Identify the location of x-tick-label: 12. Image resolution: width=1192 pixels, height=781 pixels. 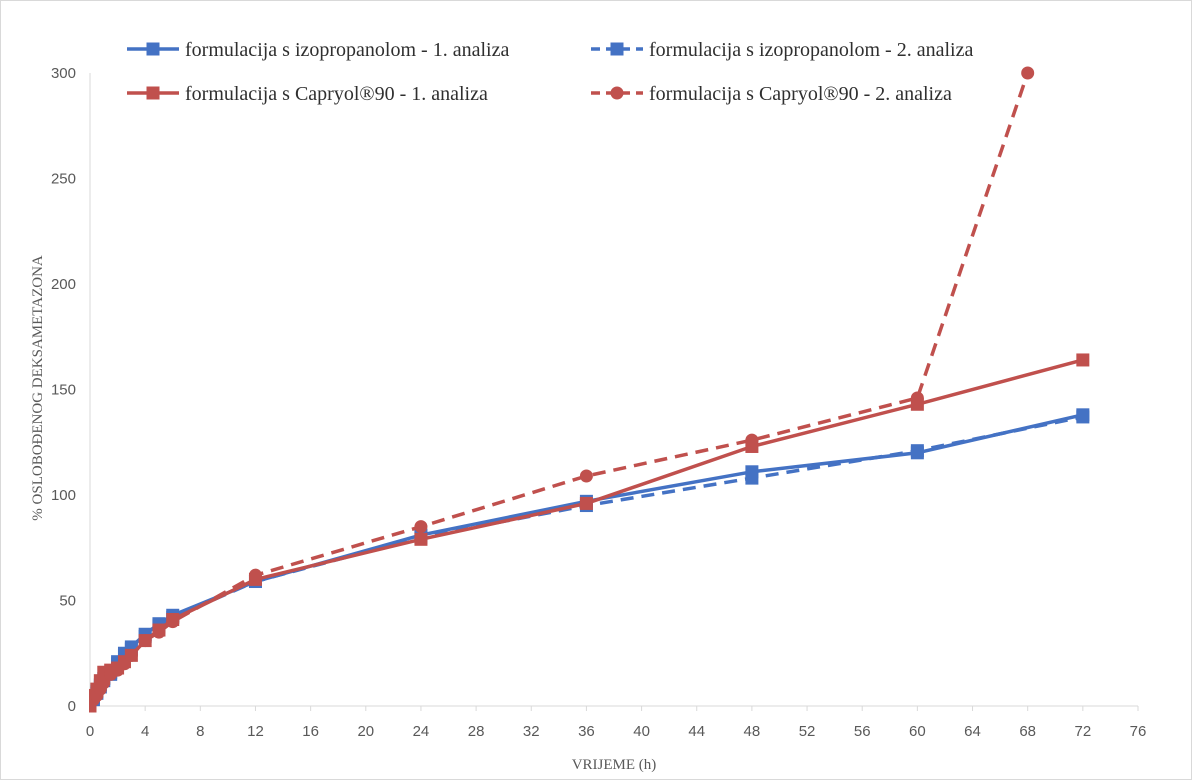
(255, 731).